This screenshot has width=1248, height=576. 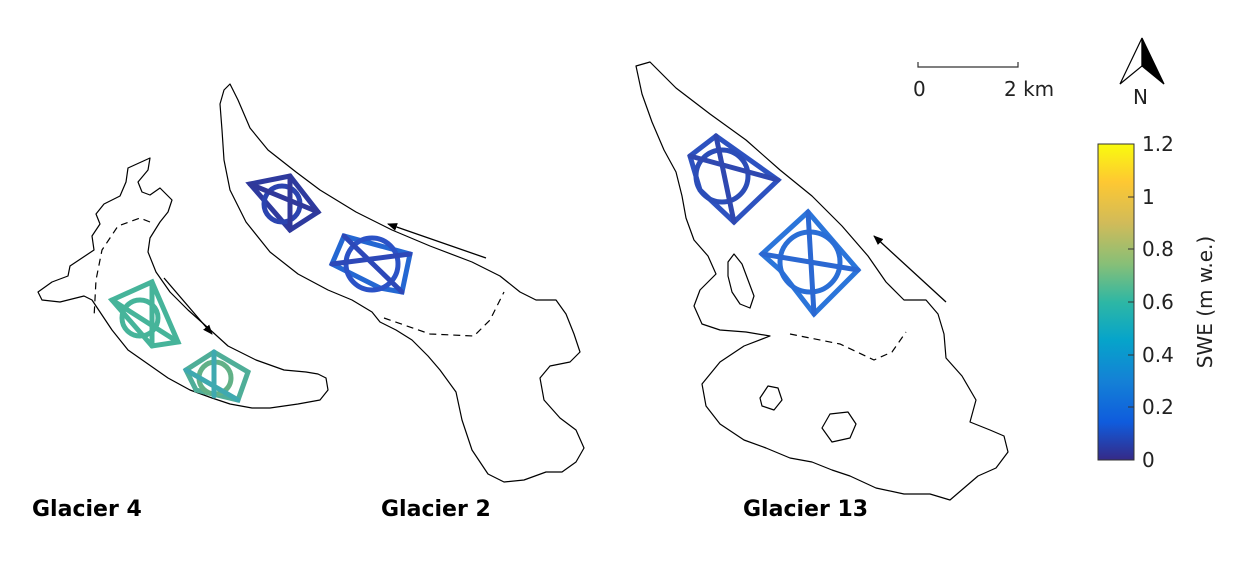 What do you see at coordinates (983, 81) in the screenshot?
I see `scale-bar: 0 2 km` at bounding box center [983, 81].